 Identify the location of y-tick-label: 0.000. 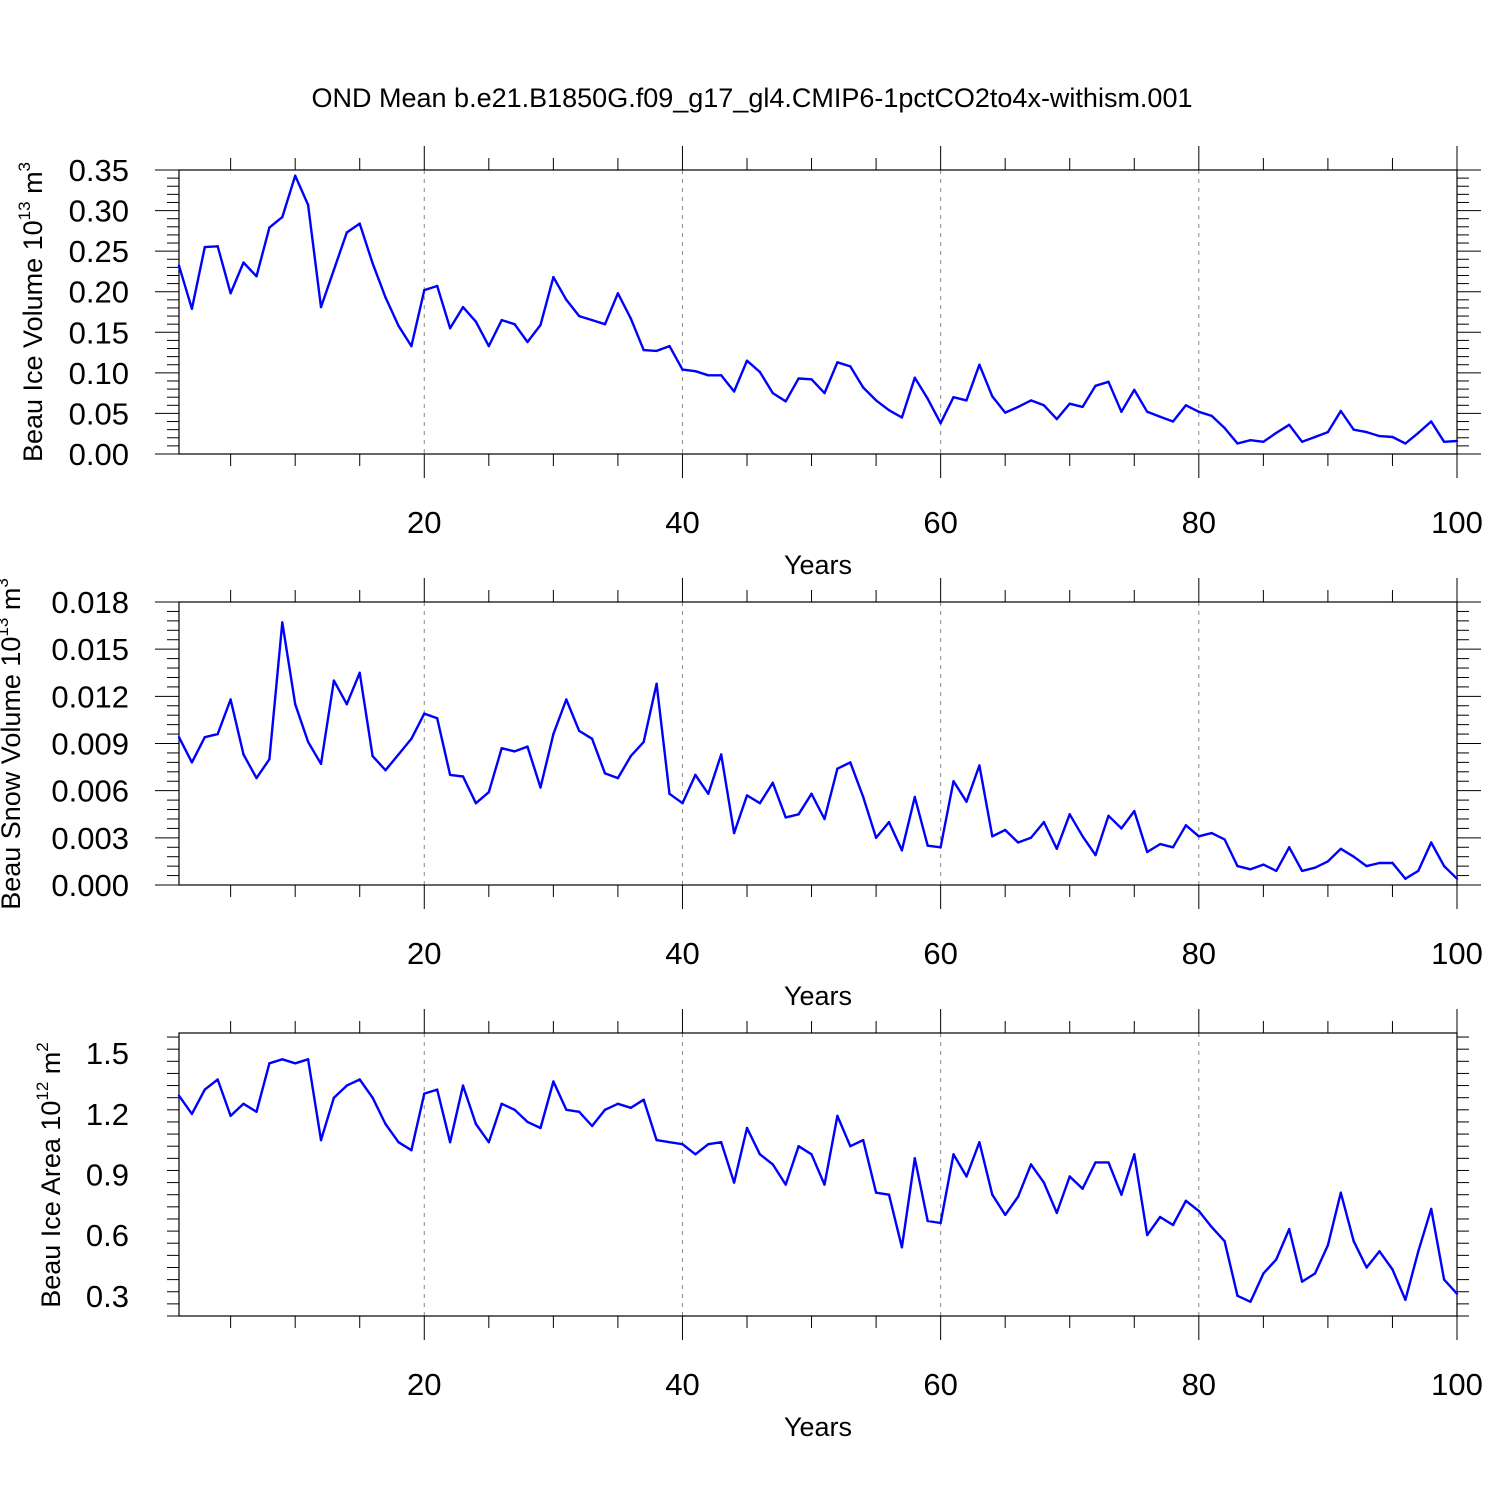
(90, 885).